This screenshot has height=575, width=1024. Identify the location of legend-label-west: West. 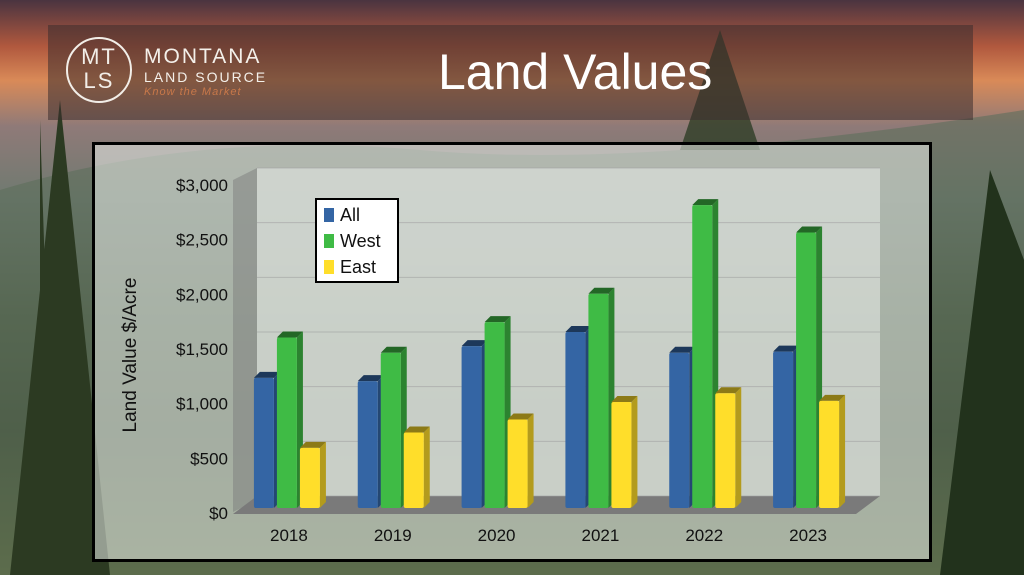
(360, 241).